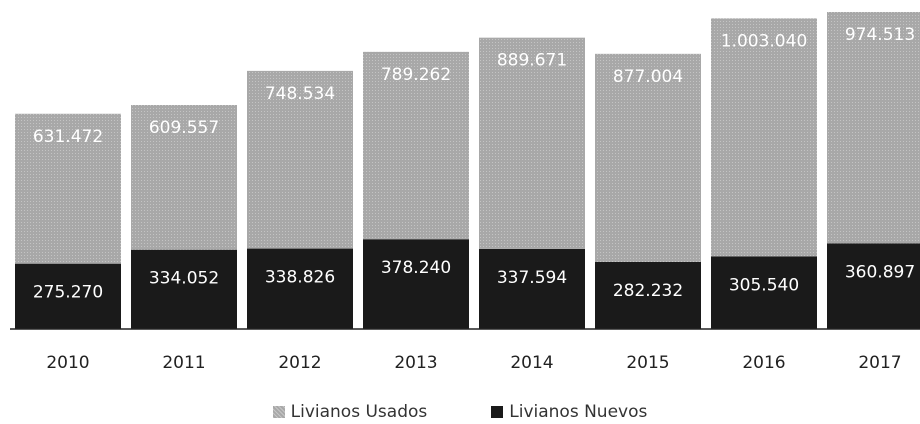 The image size is (920, 424). I want to click on bar-usados-2015, so click(648, 158).